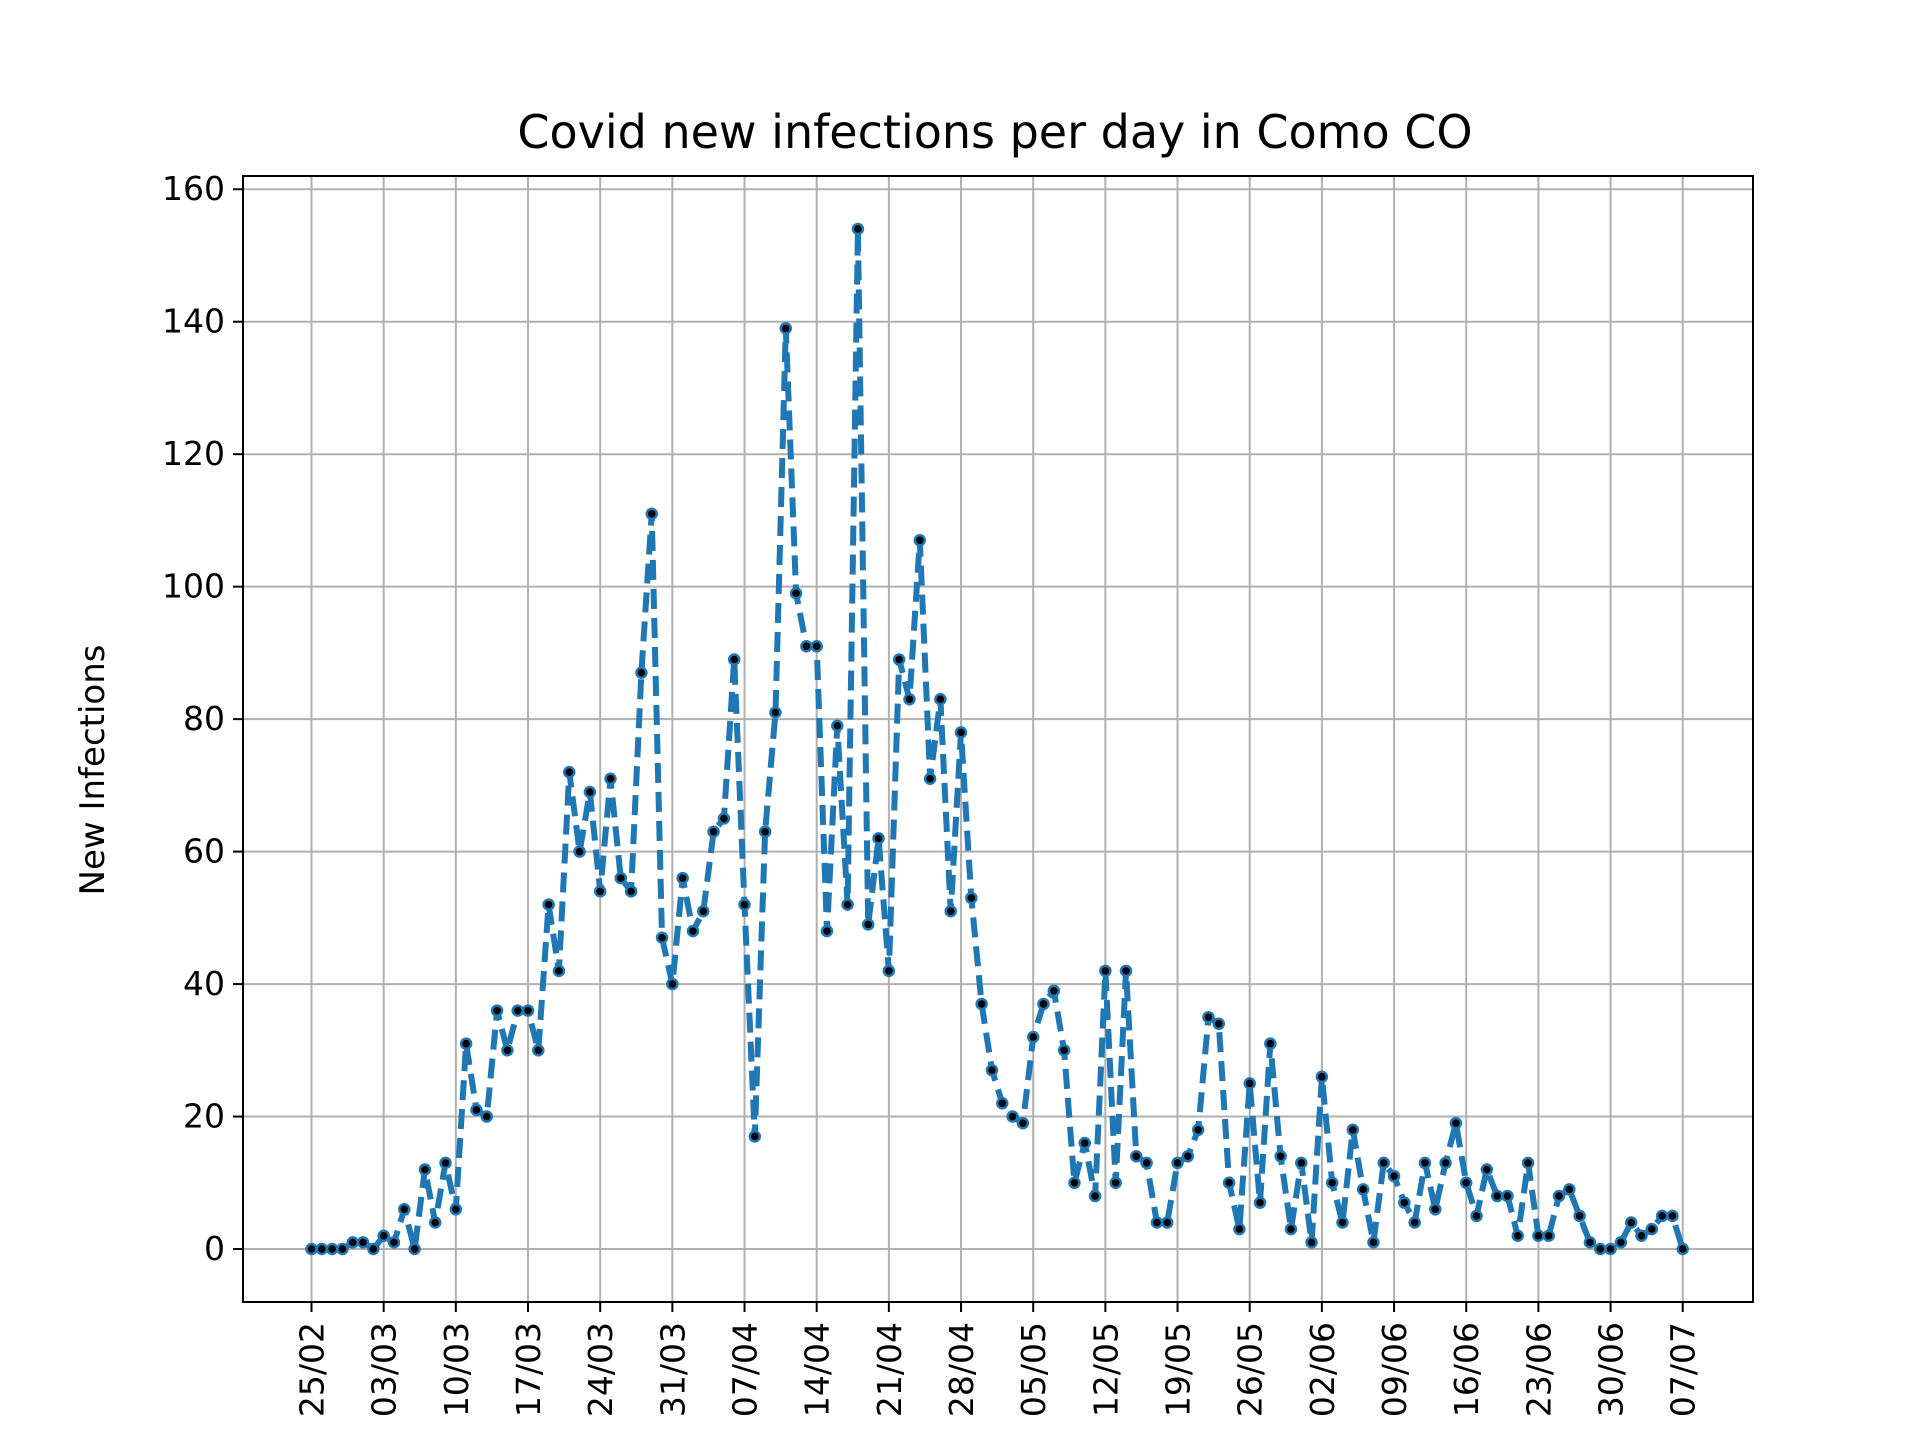 This screenshot has height=1440, width=1920. I want to click on x-tick-label: 02/06, so click(1322, 1369).